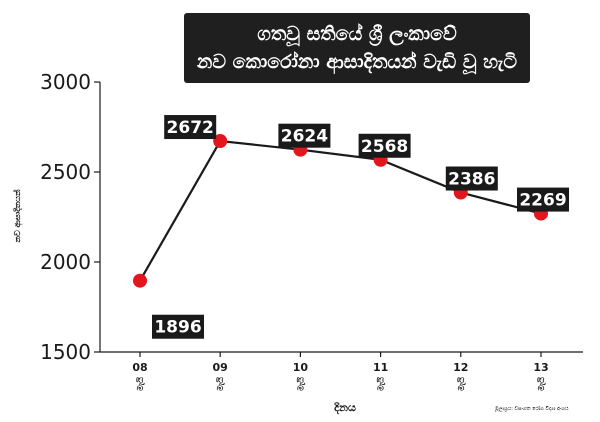 This screenshot has height=422, width=600. Describe the element at coordinates (540, 367) in the screenshot. I see `x-tick-label: 13` at that location.